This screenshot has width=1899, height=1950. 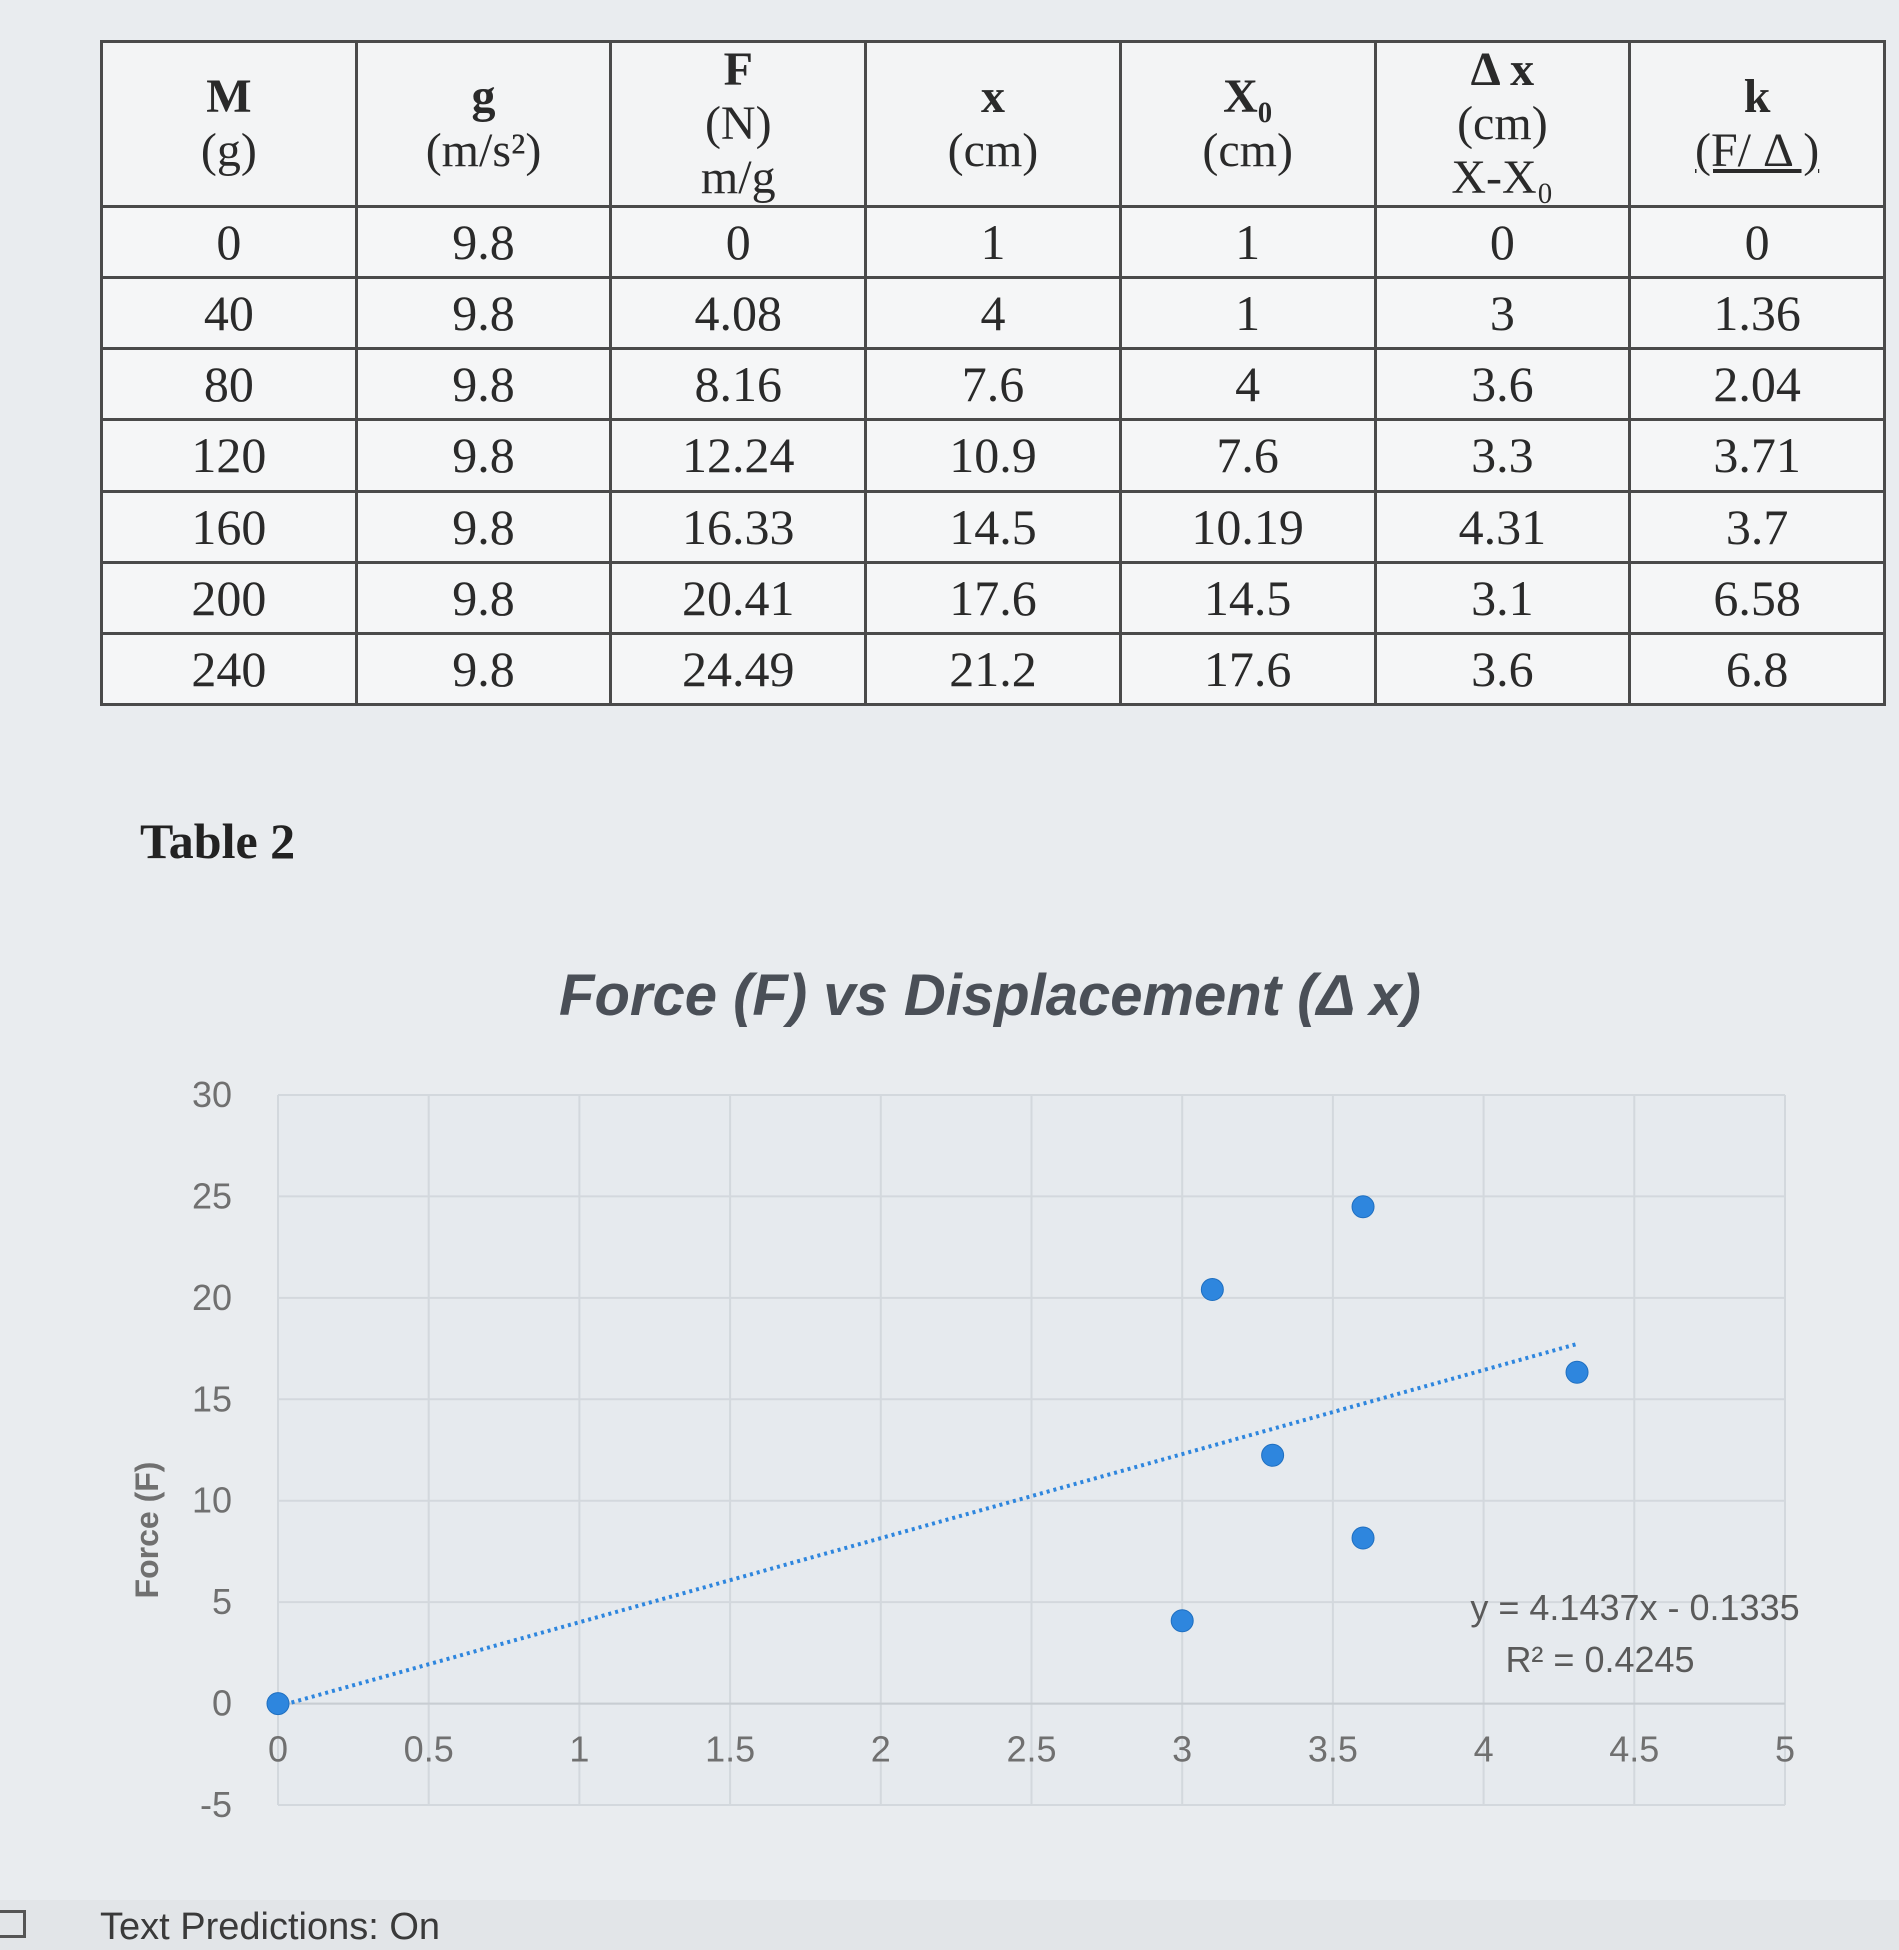 I want to click on x-tick-label: 4.5, so click(x=1634, y=1749).